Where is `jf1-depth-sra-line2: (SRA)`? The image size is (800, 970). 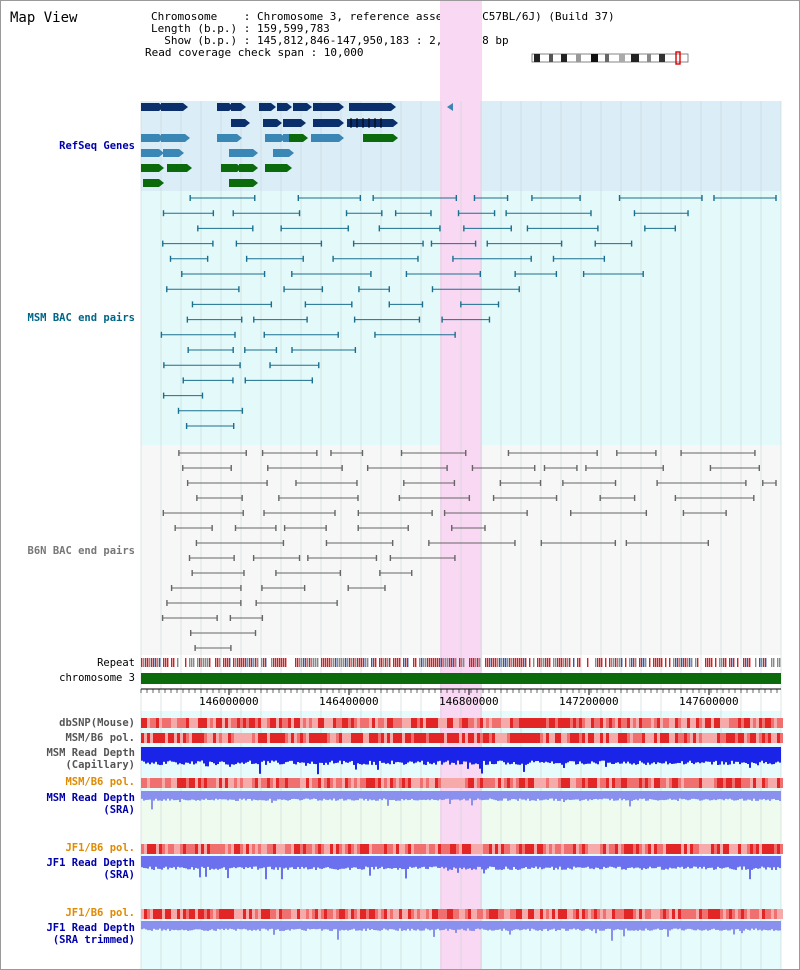
jf1-depth-sra-line2: (SRA) is located at coordinates (119, 875).